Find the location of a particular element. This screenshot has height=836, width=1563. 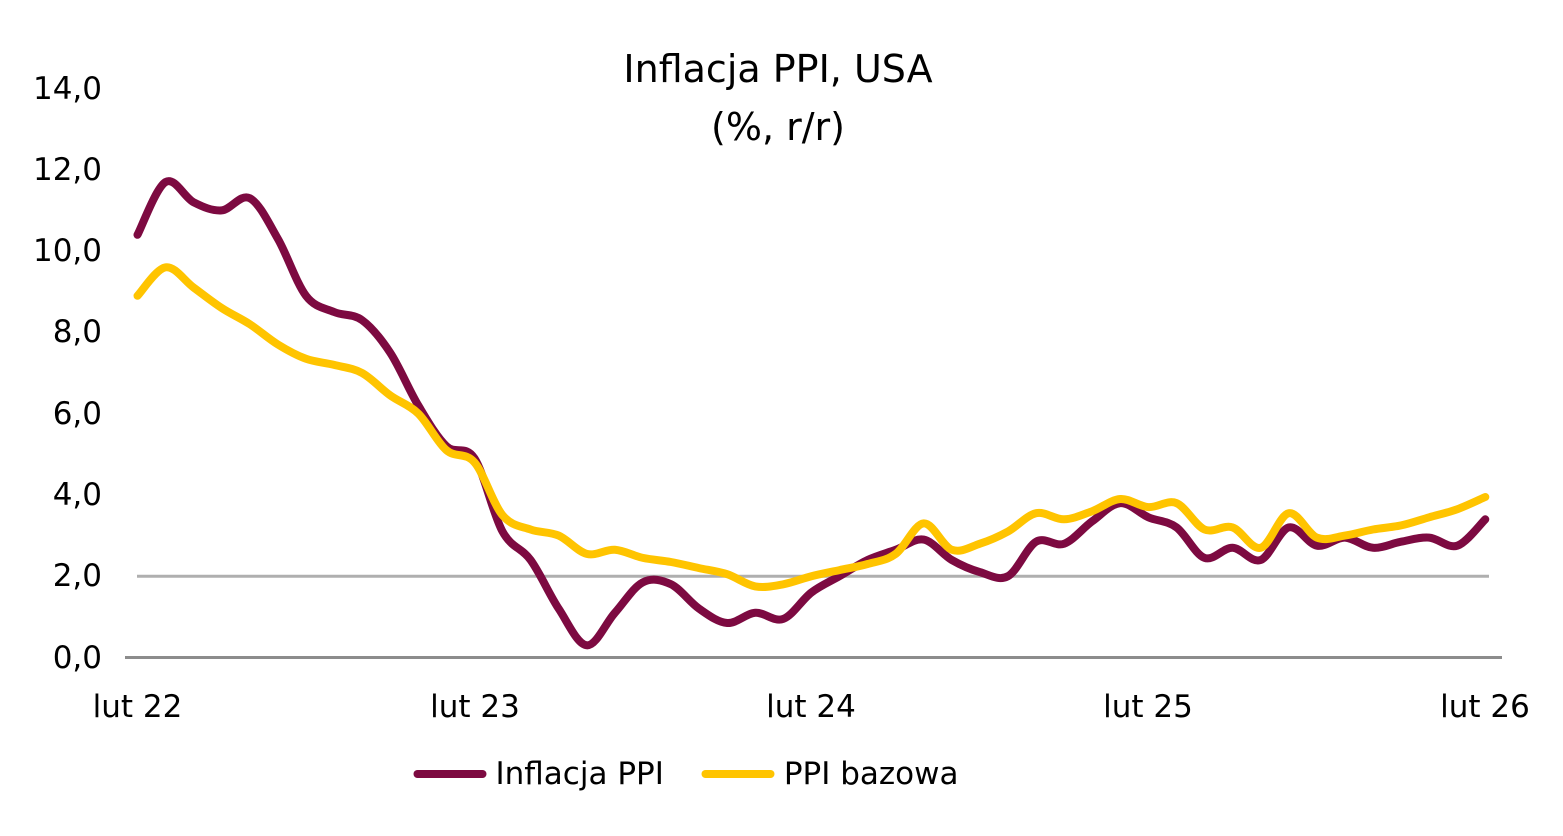

x-tick-lut25: lut 25 is located at coordinates (1148, 707).